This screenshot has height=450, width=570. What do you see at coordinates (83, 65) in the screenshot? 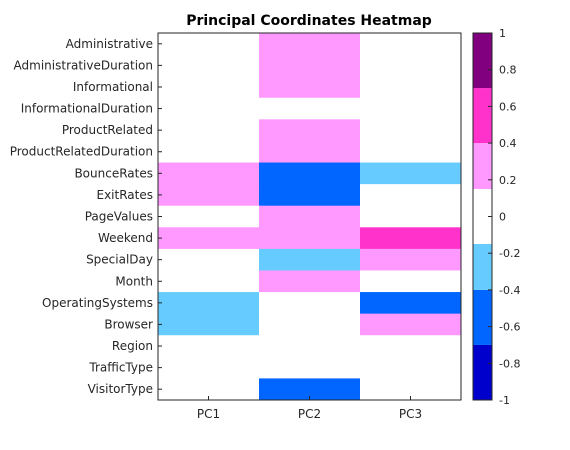
I see `row-label-1: AdministrativeDuration` at bounding box center [83, 65].